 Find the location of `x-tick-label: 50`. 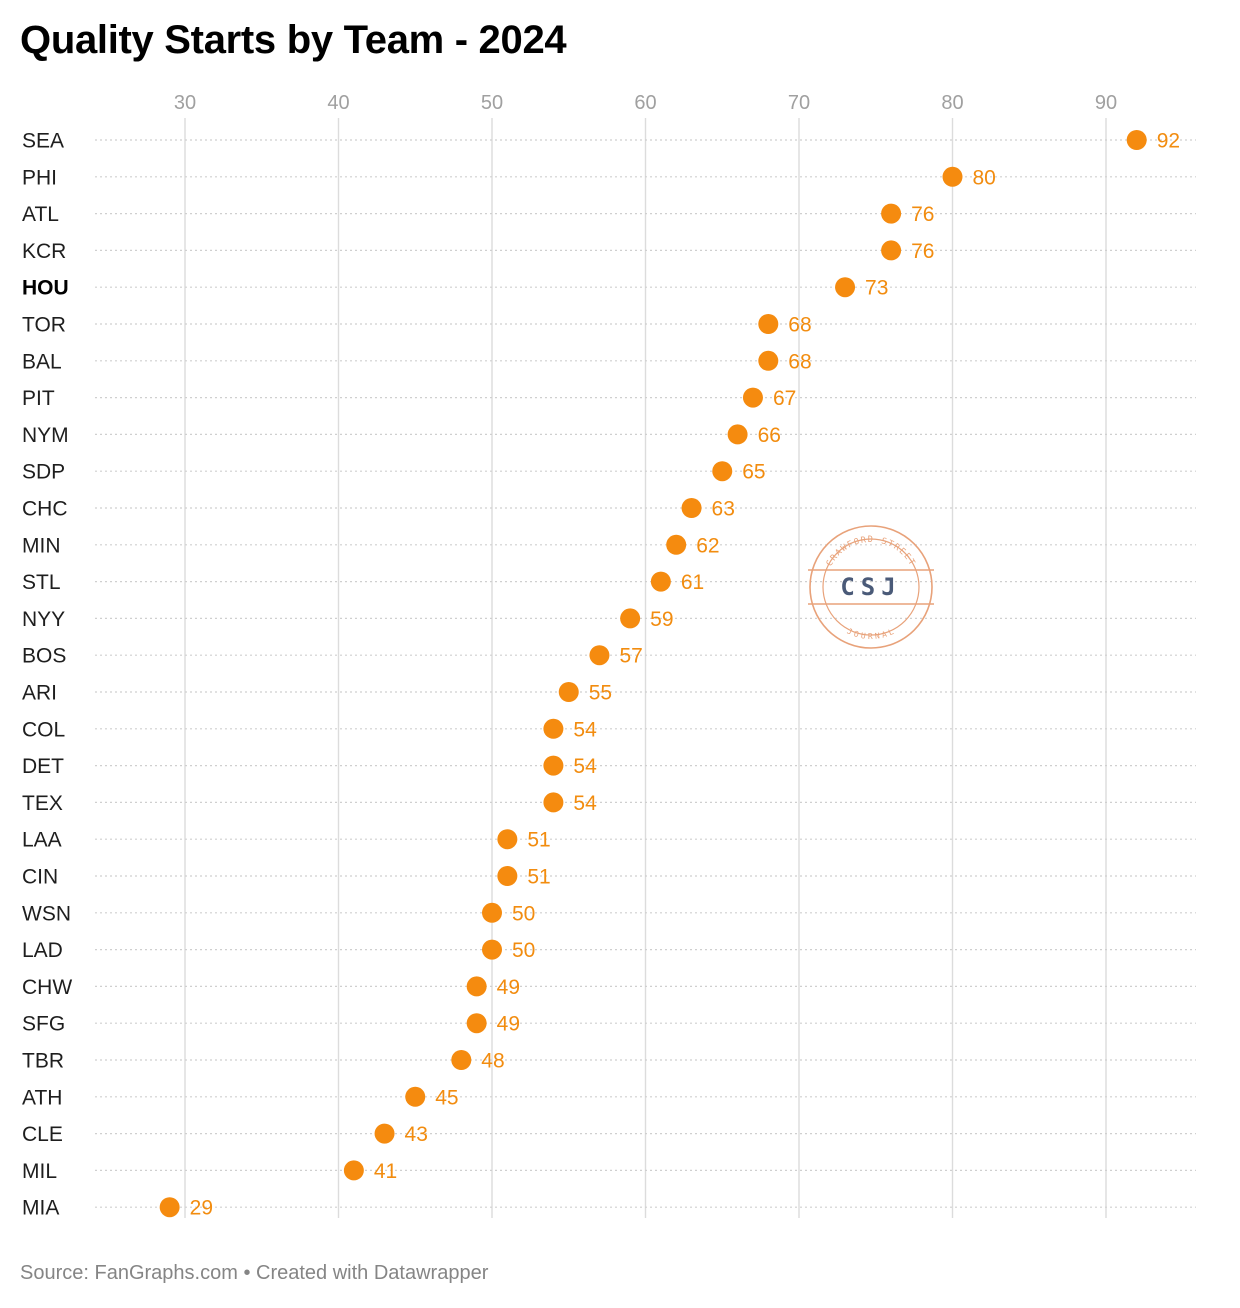

x-tick-label: 50 is located at coordinates (492, 103).